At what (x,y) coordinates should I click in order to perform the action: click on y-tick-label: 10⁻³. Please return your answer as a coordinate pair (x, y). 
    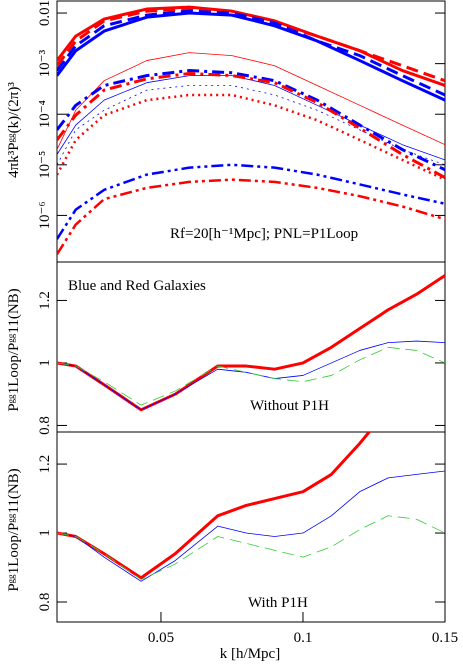
    Looking at the image, I should click on (45, 63).